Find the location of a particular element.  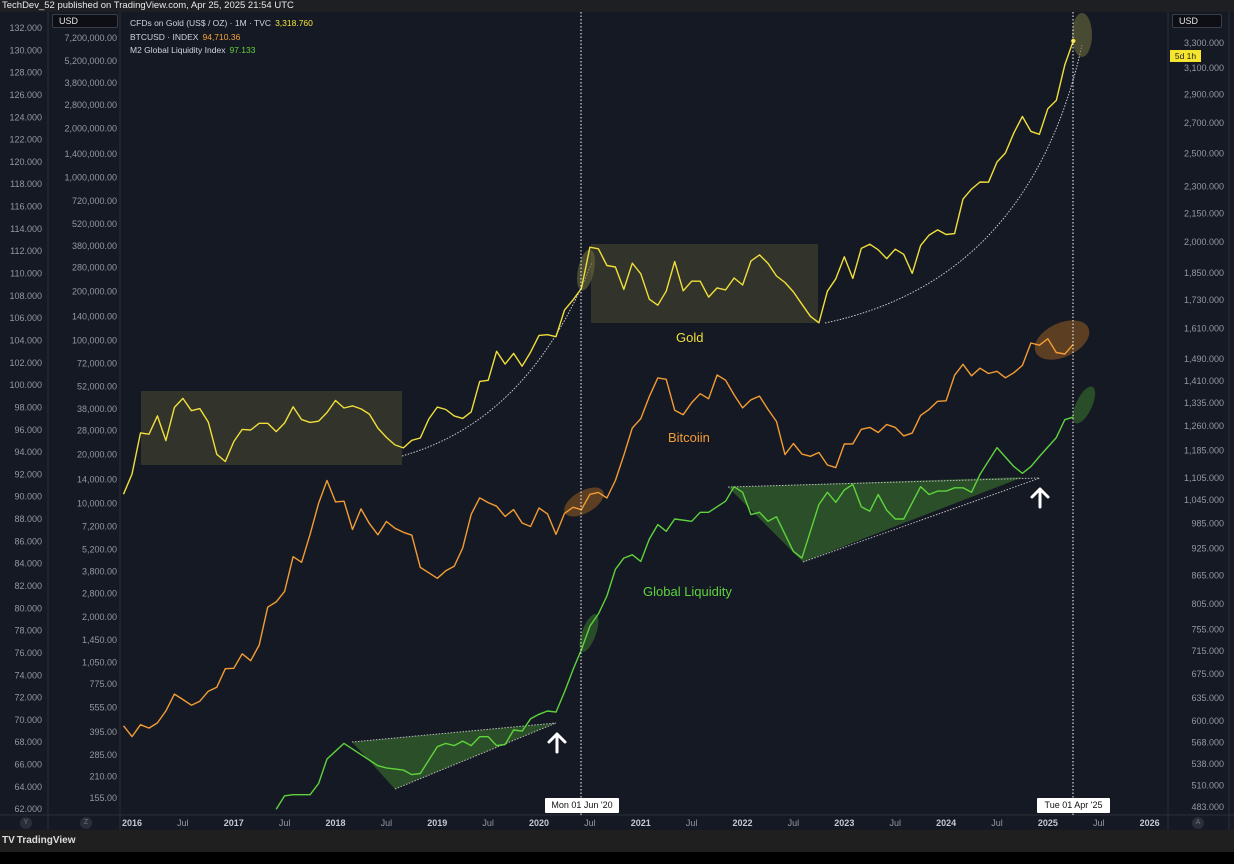

btc-axis-tick: 10,000.00 is located at coordinates (97, 503).